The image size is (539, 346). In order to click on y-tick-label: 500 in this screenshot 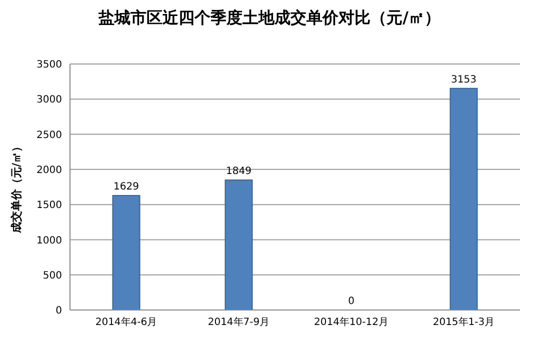, I will do `click(52, 276)`.